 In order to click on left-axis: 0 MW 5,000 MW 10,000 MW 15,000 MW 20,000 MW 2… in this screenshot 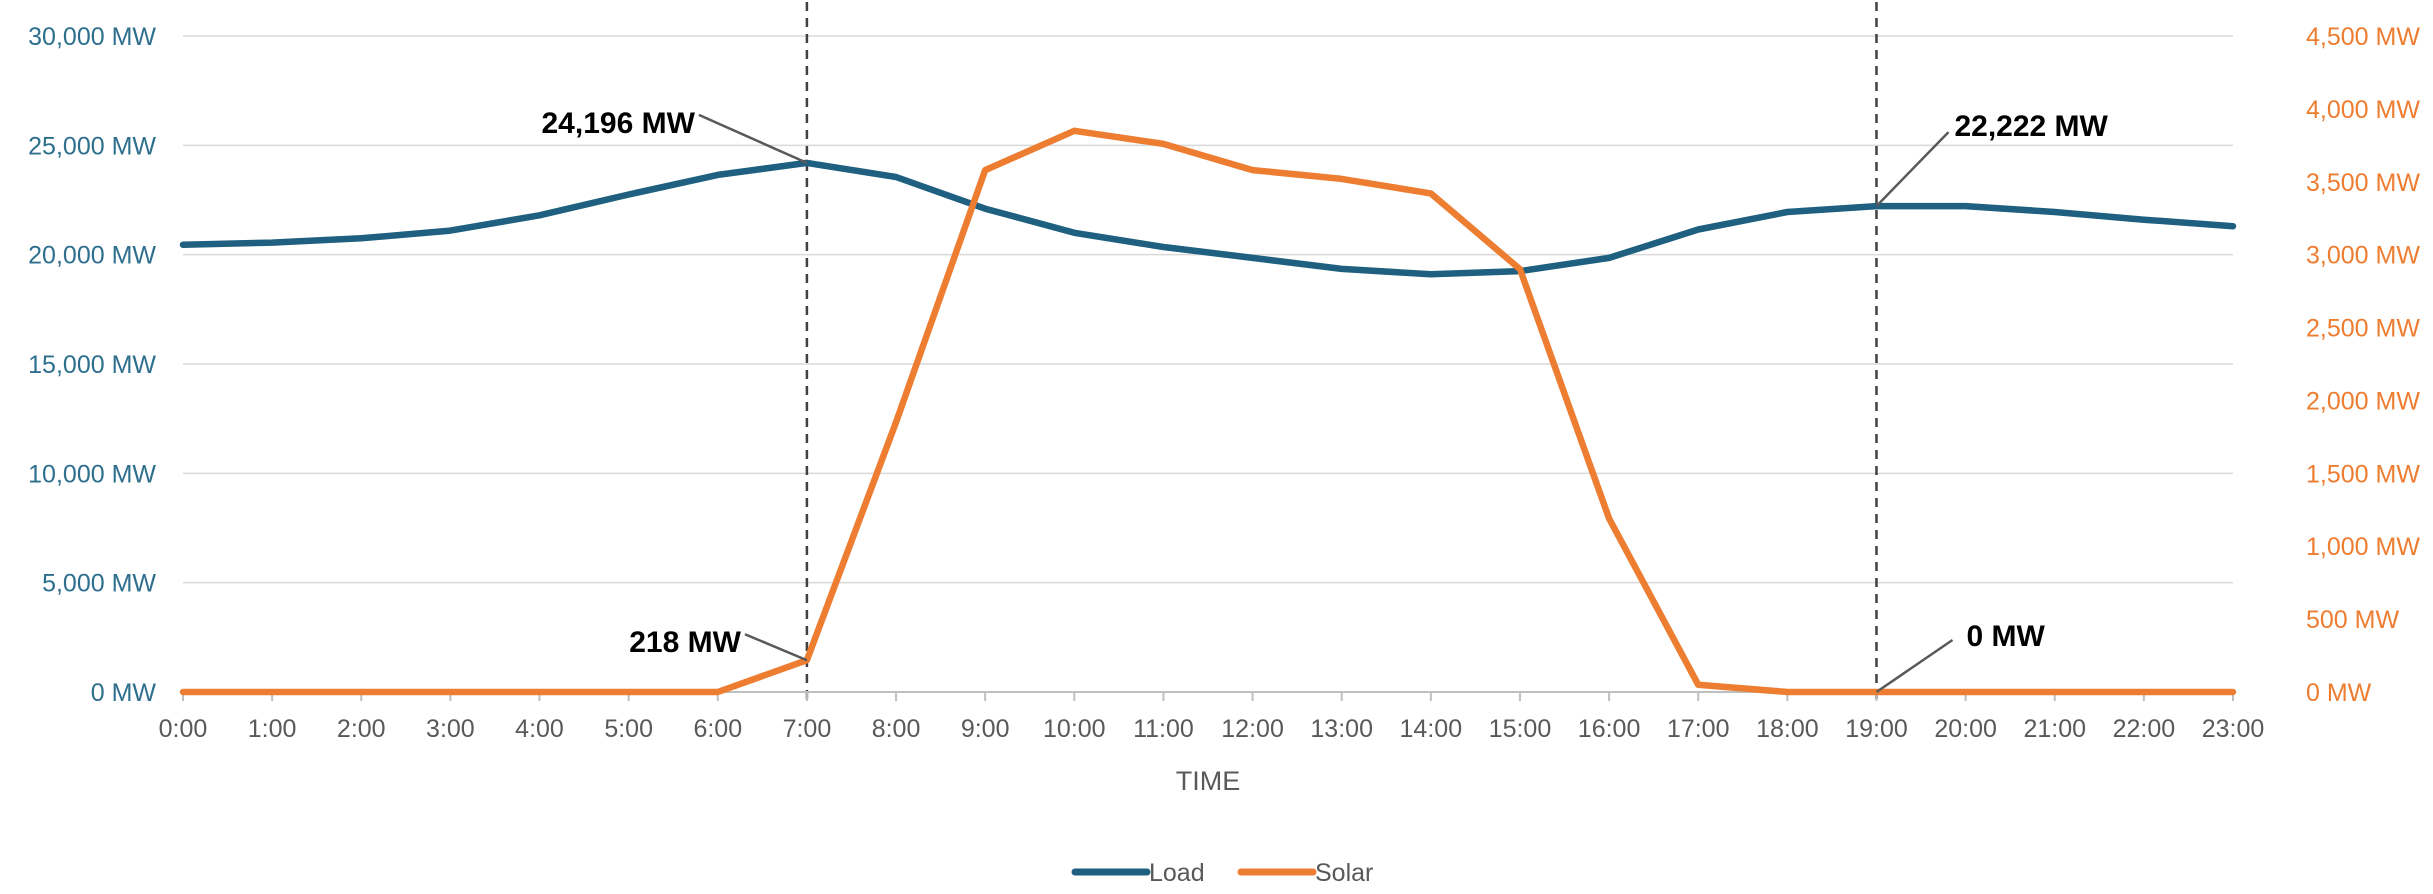, I will do `click(92, 365)`.